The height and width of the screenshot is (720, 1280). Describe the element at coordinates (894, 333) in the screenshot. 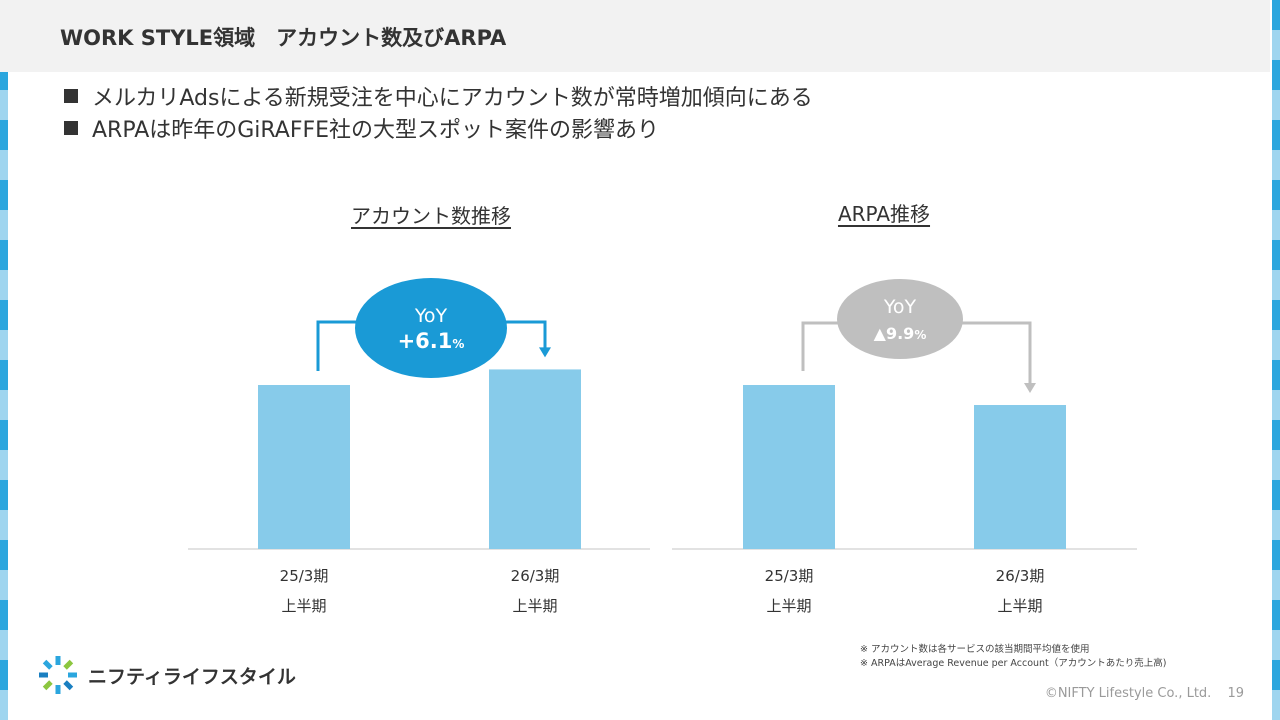

I see `yoy-number: ▲9.9` at that location.